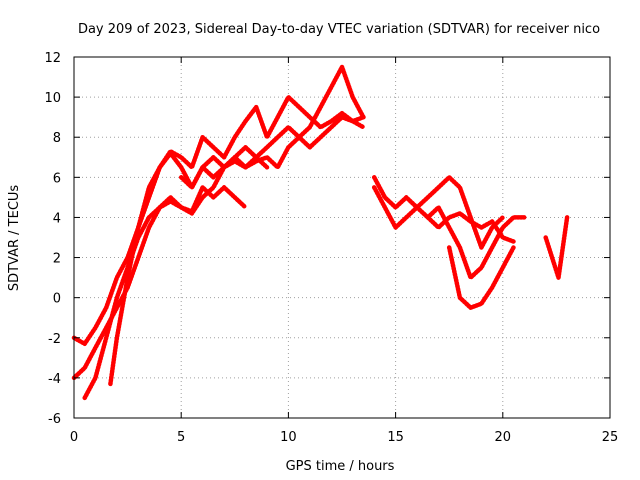 The image size is (640, 480). I want to click on series-track-g, so click(438, 212).